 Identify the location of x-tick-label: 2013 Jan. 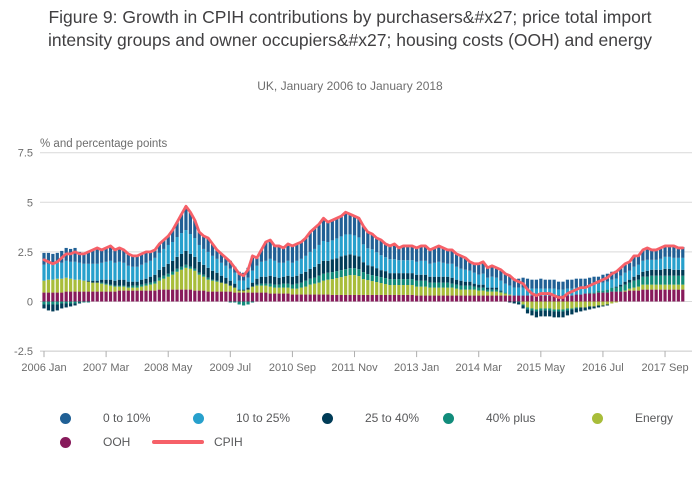
(416, 368).